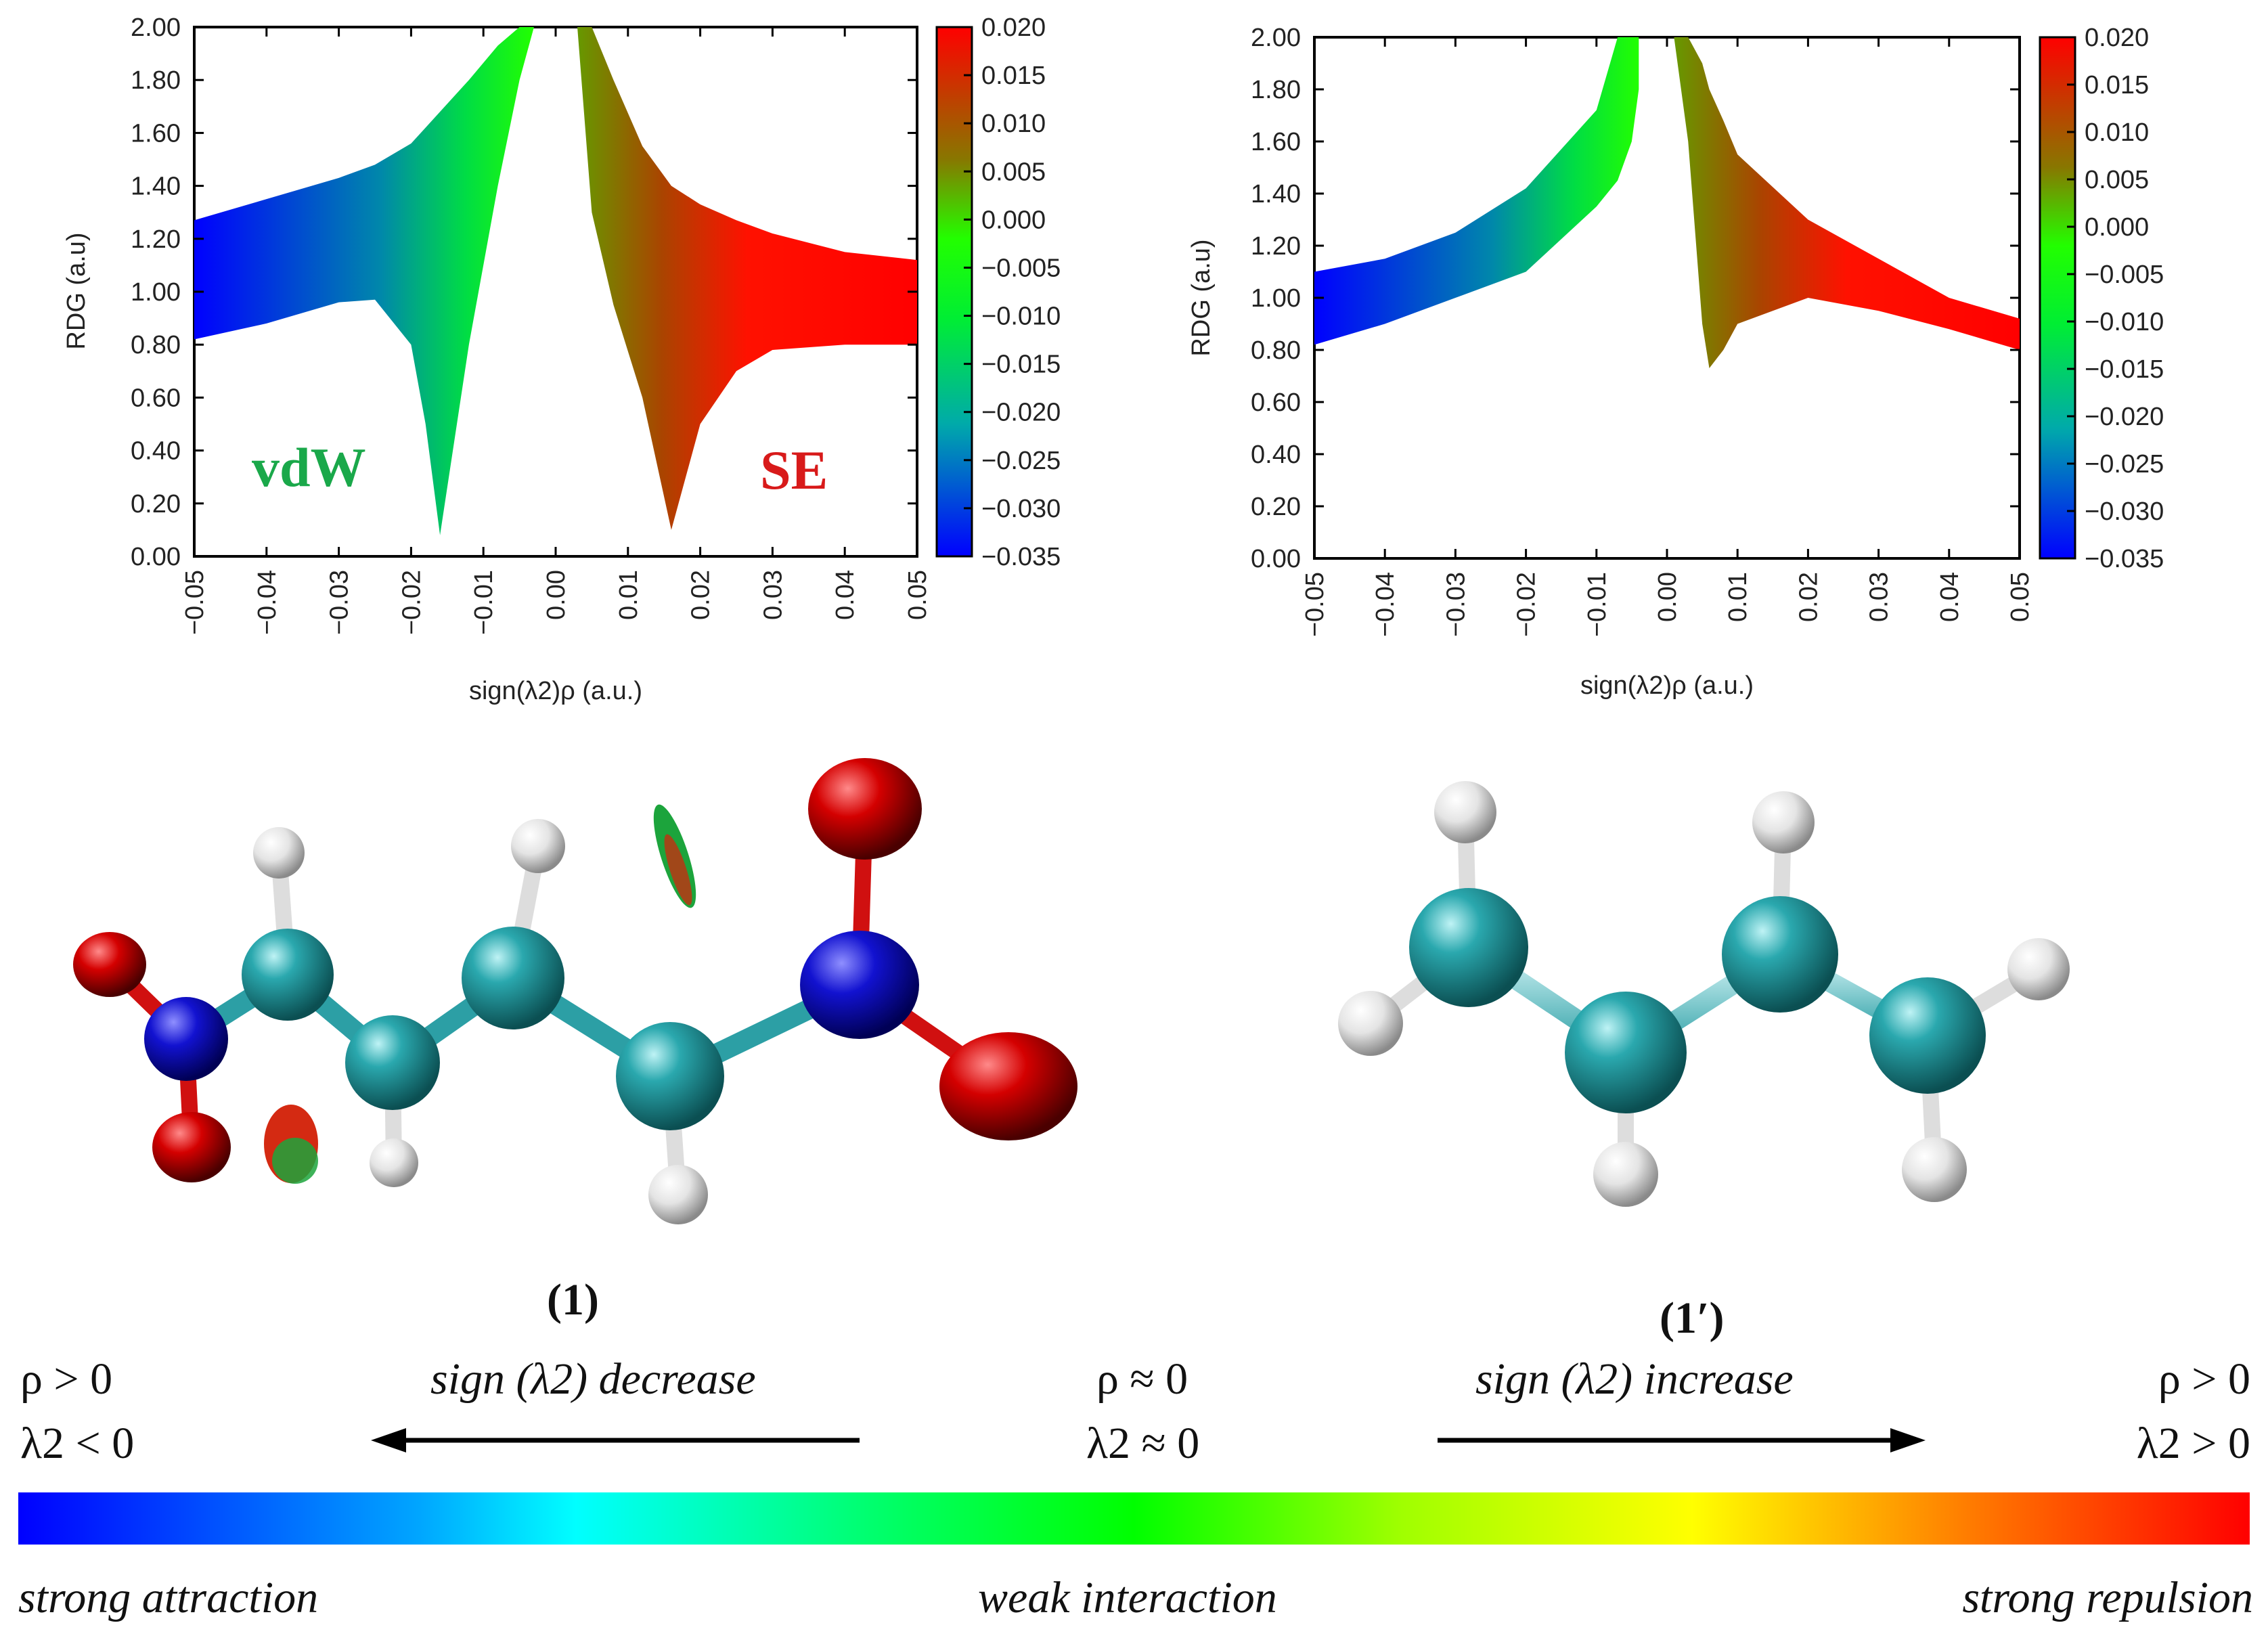  Describe the element at coordinates (1021, 365) in the screenshot. I see `colorbar-tick-label: −0.015` at that location.